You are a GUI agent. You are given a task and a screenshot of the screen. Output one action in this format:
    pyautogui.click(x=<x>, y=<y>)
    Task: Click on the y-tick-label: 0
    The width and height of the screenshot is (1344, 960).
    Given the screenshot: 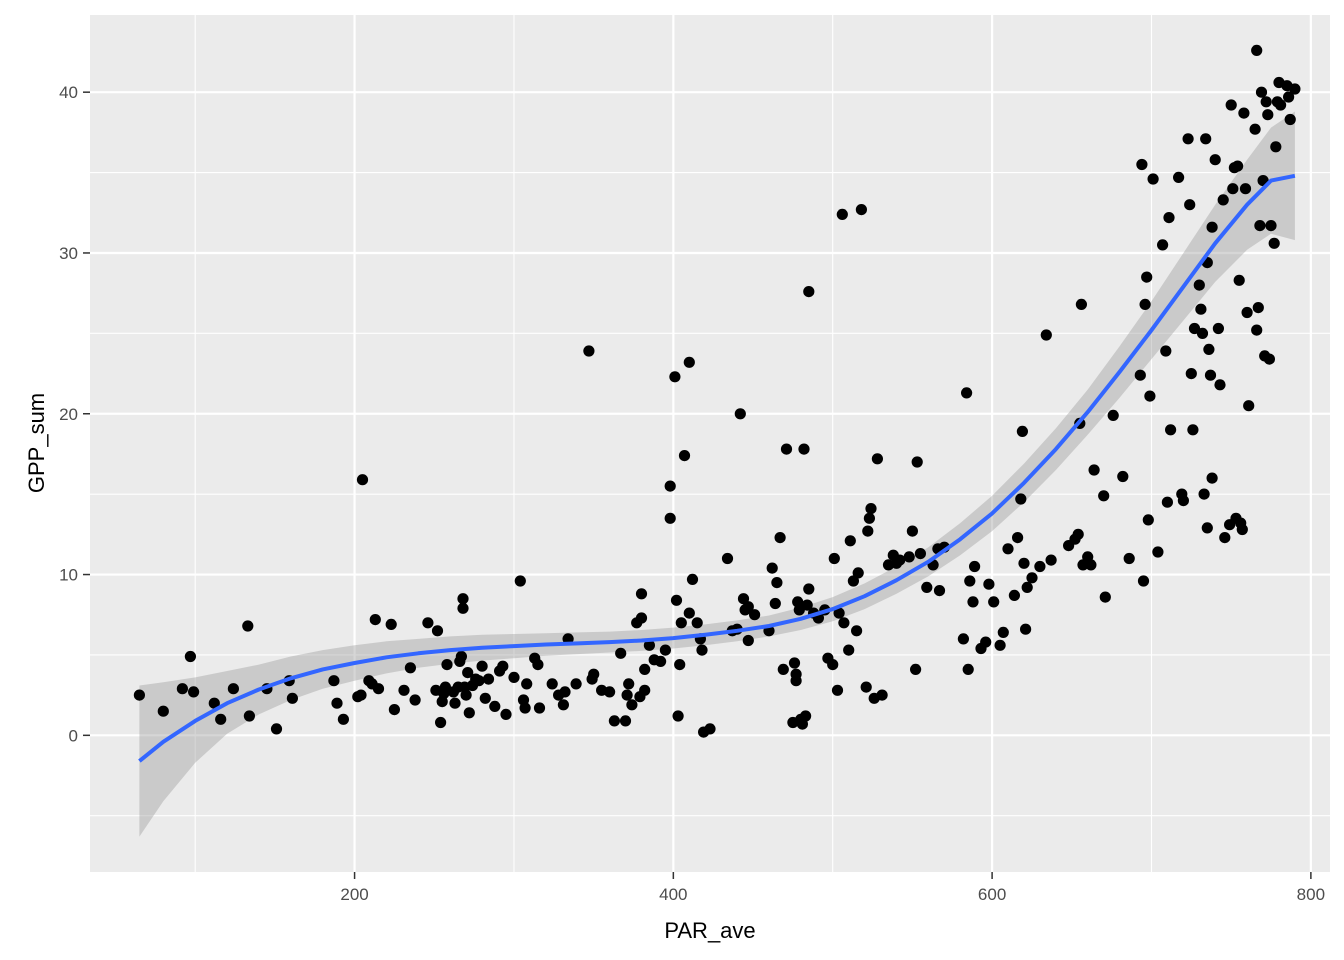 What is the action you would take?
    pyautogui.click(x=73, y=735)
    